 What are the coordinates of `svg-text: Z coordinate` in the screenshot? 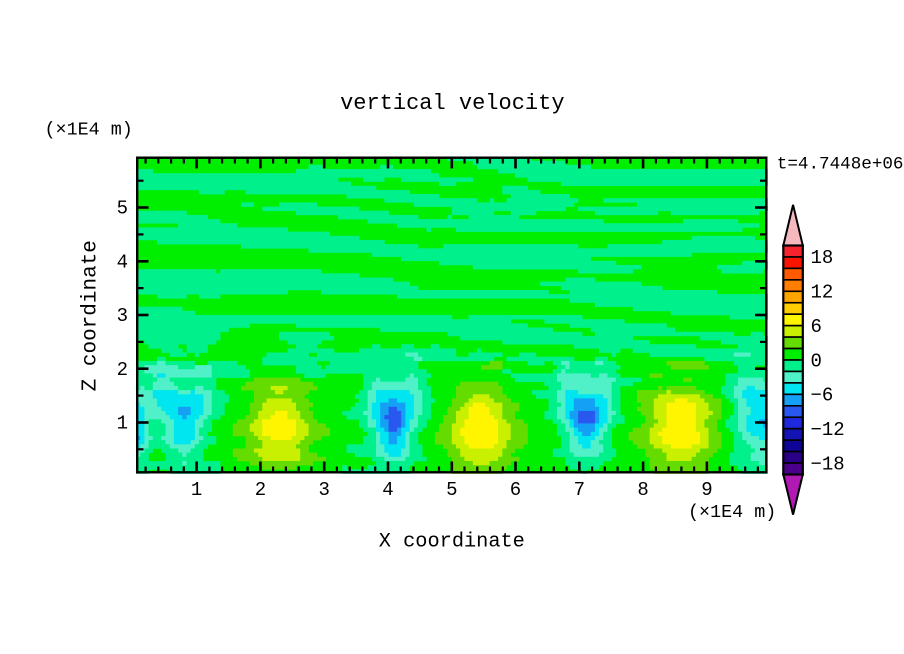 It's located at (91, 315).